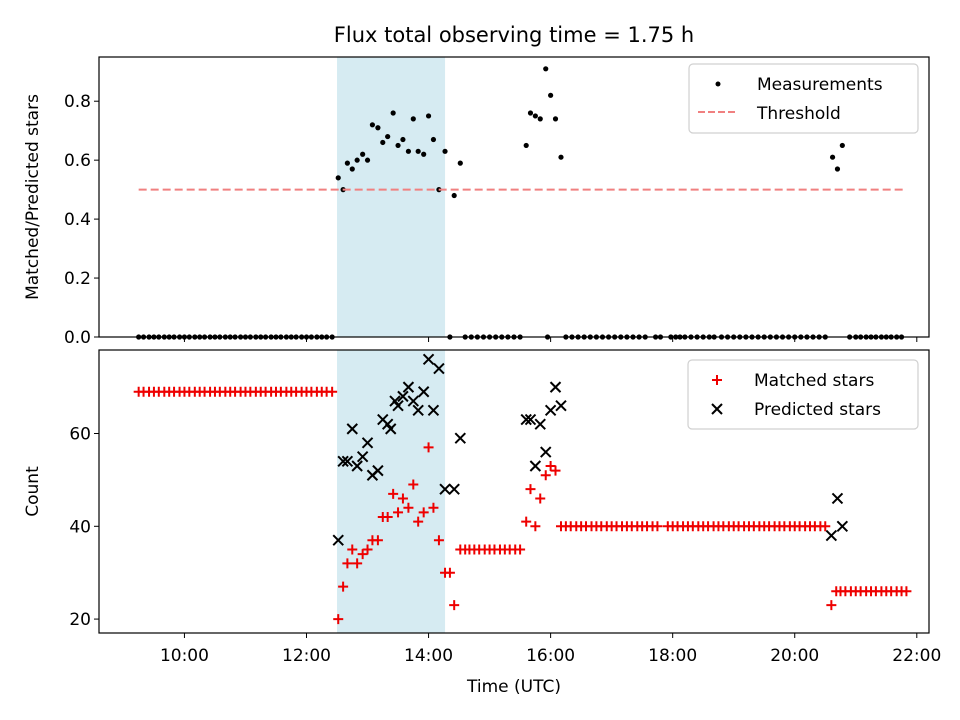  I want to click on y-tick-label: 0.0, so click(77, 338).